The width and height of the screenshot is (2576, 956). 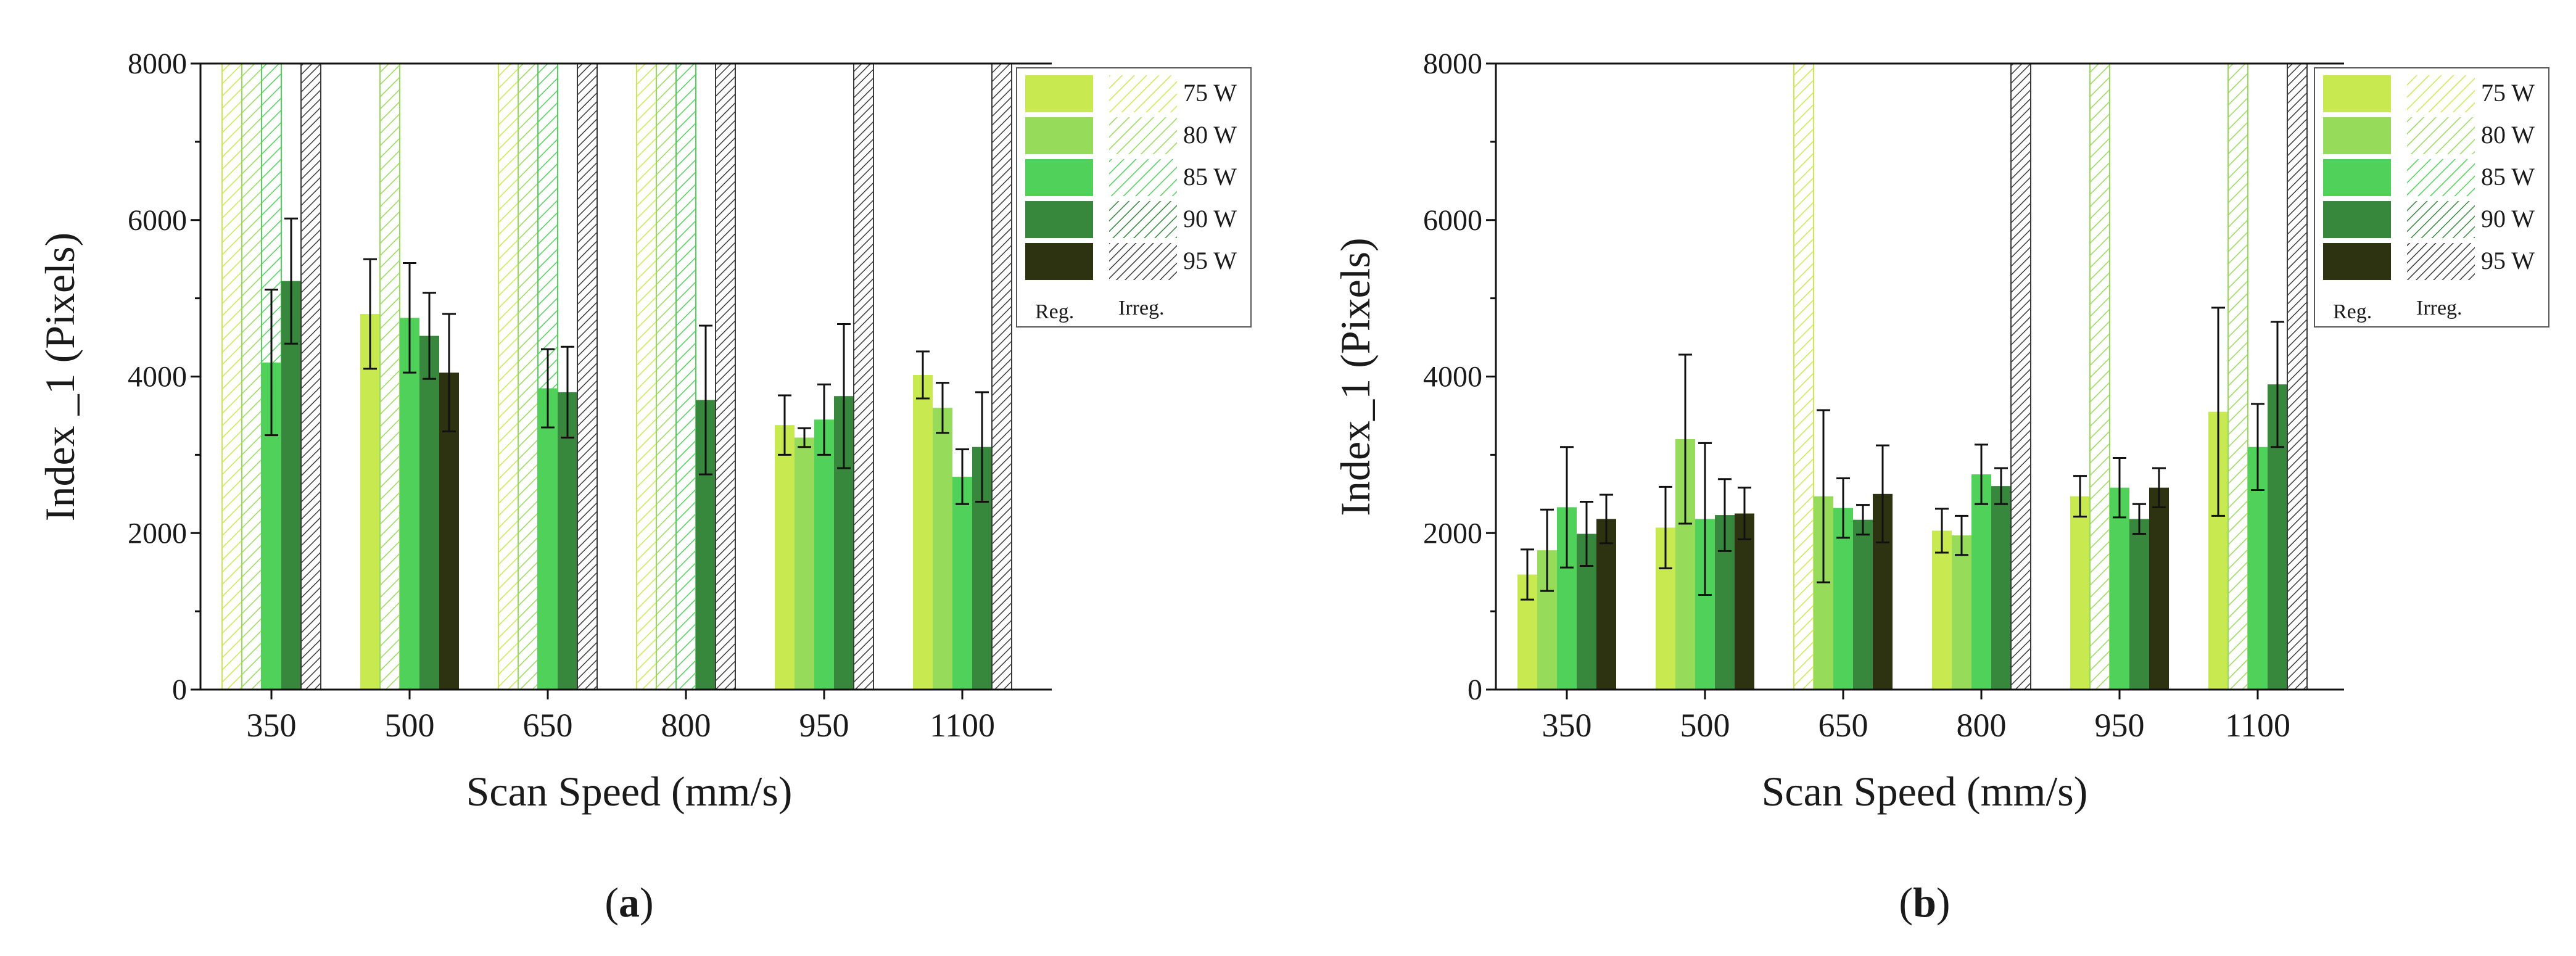 I want to click on y-tick-label: 6000, so click(x=1452, y=221).